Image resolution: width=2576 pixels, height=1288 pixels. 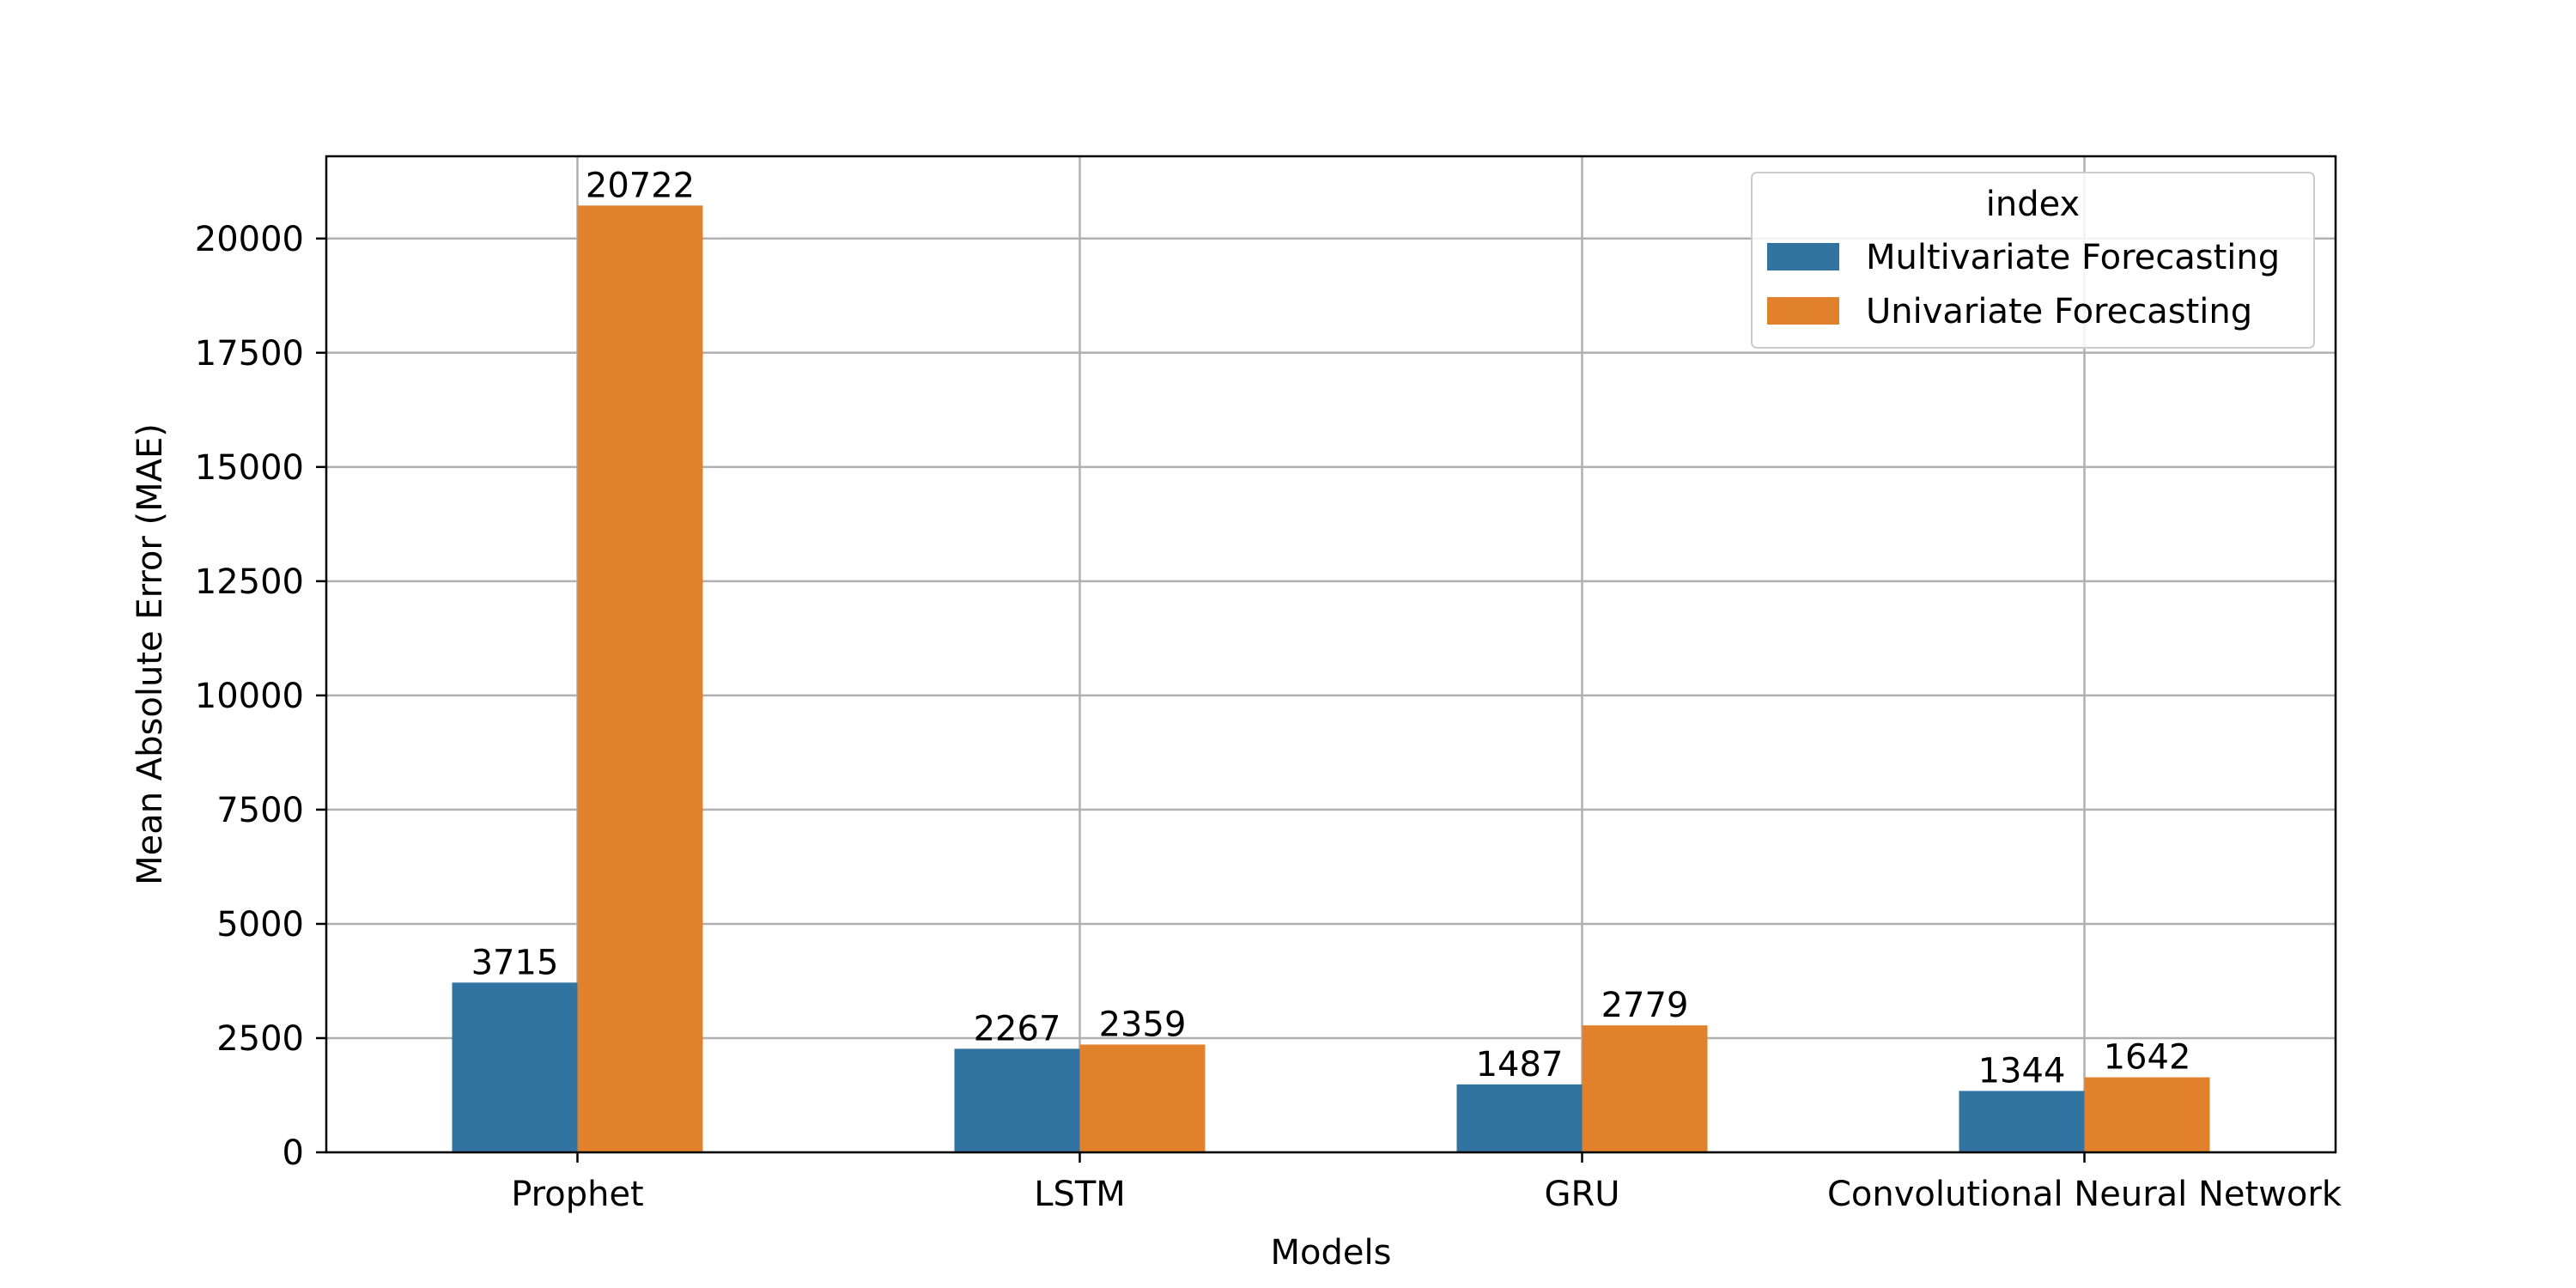 What do you see at coordinates (515, 962) in the screenshot?
I see `bar-value-label: 3715` at bounding box center [515, 962].